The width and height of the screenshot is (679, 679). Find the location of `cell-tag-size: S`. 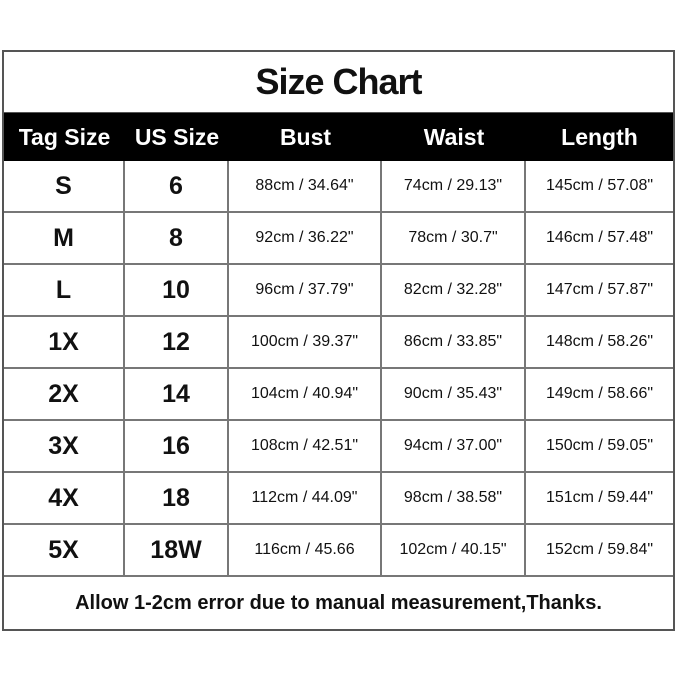

cell-tag-size: S is located at coordinates (64, 186).